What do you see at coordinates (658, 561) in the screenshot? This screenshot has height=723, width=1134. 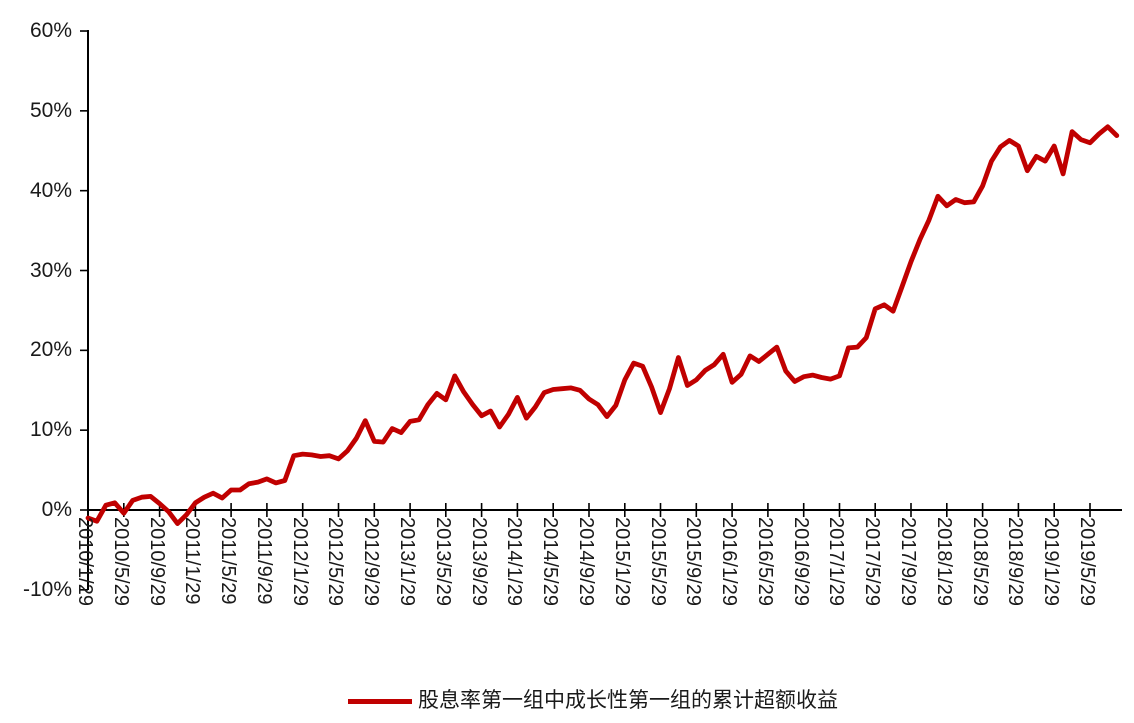 I see `x-axis-label: 2015/5/29` at bounding box center [658, 561].